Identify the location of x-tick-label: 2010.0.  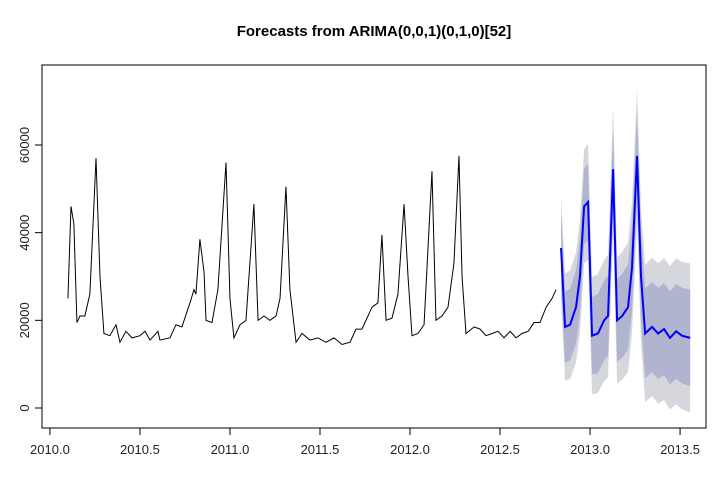
(50, 449).